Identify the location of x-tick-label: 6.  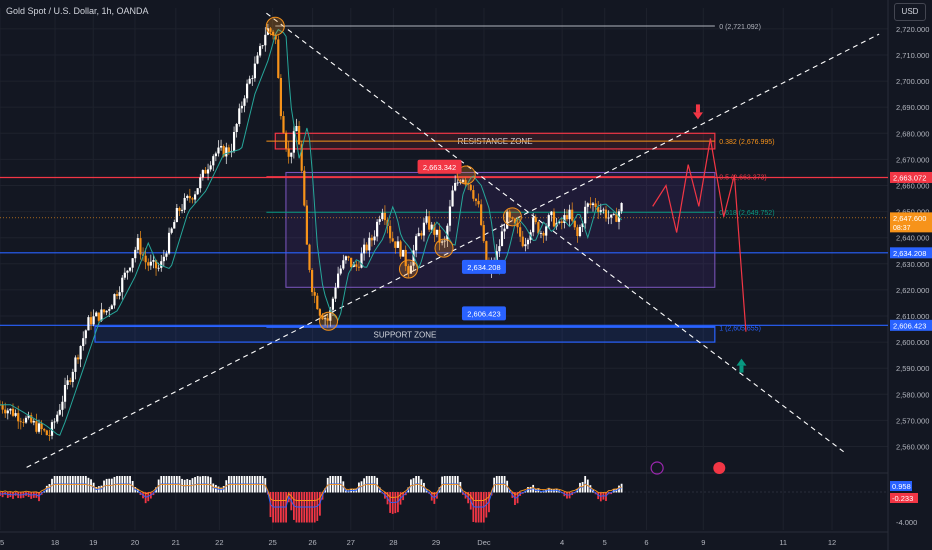
(646, 542).